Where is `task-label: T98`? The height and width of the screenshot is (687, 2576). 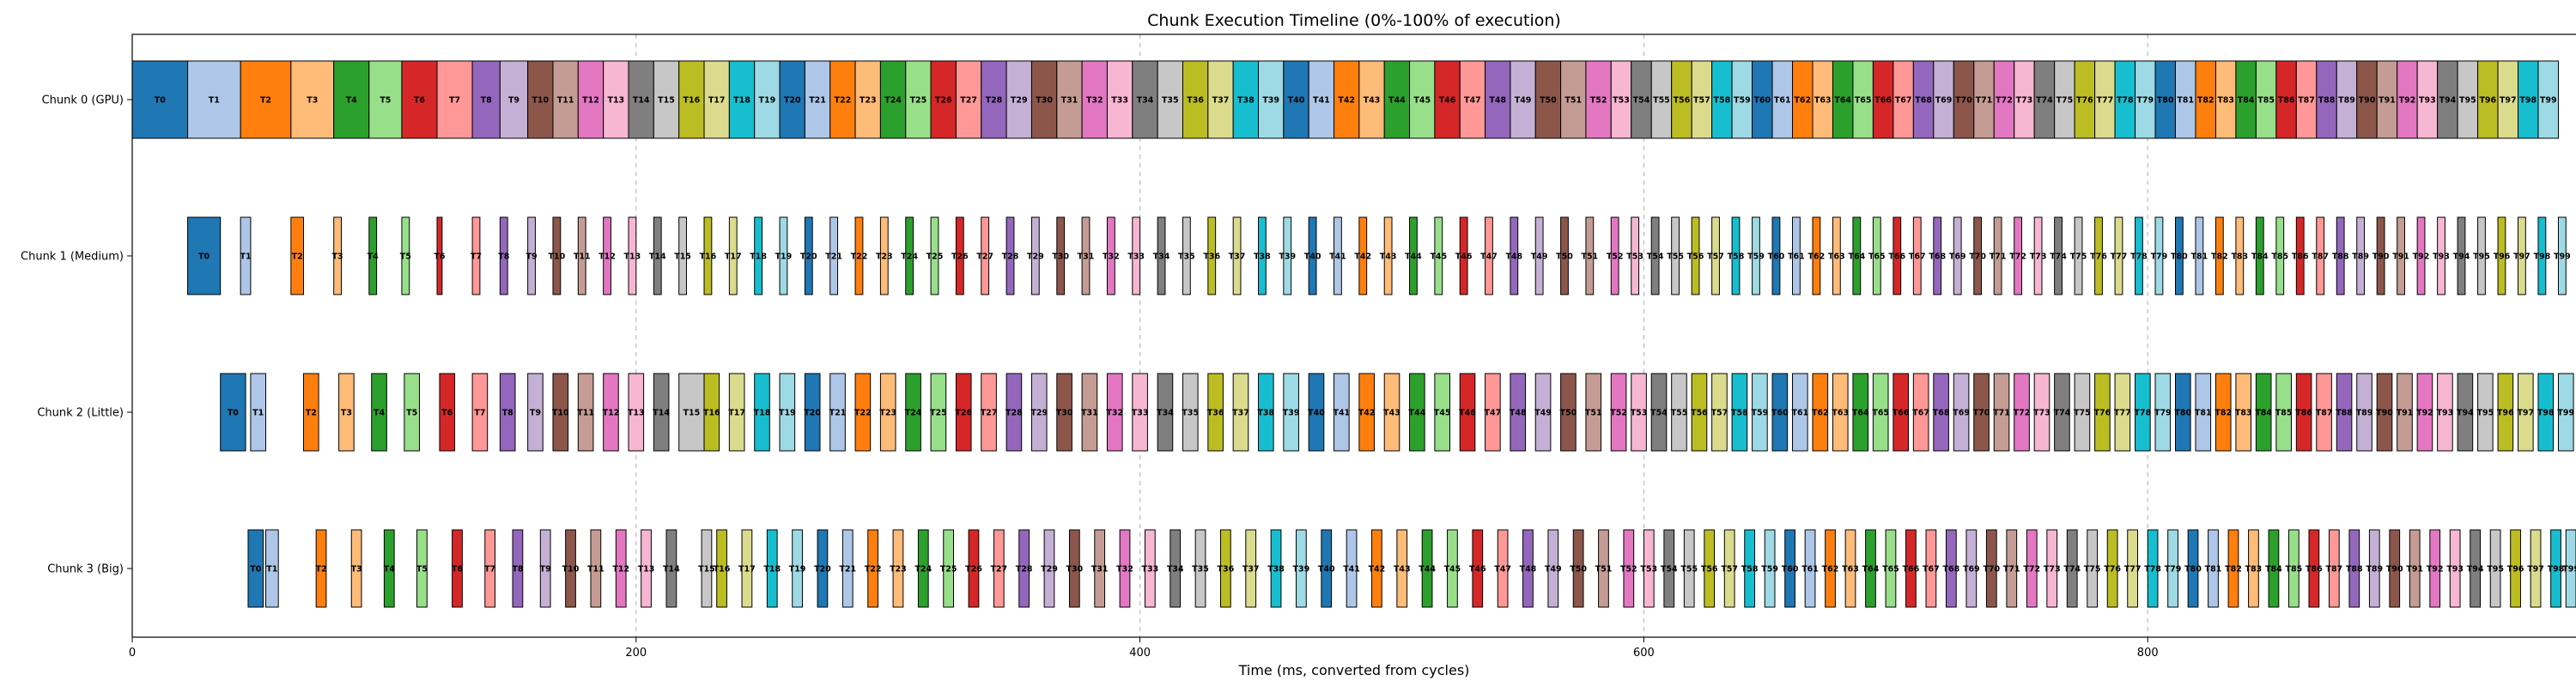 task-label: T98 is located at coordinates (2546, 413).